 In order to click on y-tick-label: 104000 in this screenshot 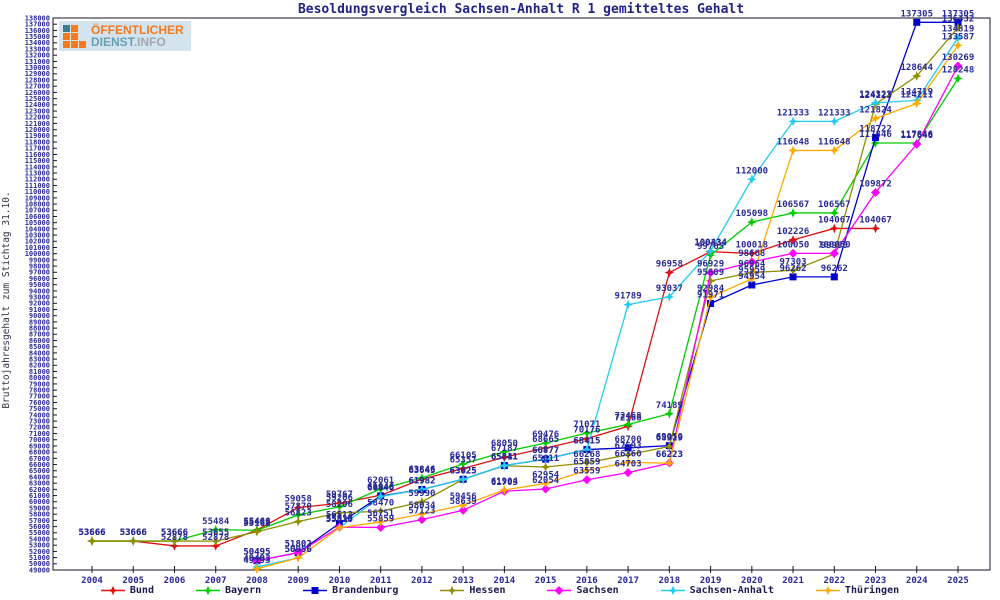, I will do `click(37, 229)`.